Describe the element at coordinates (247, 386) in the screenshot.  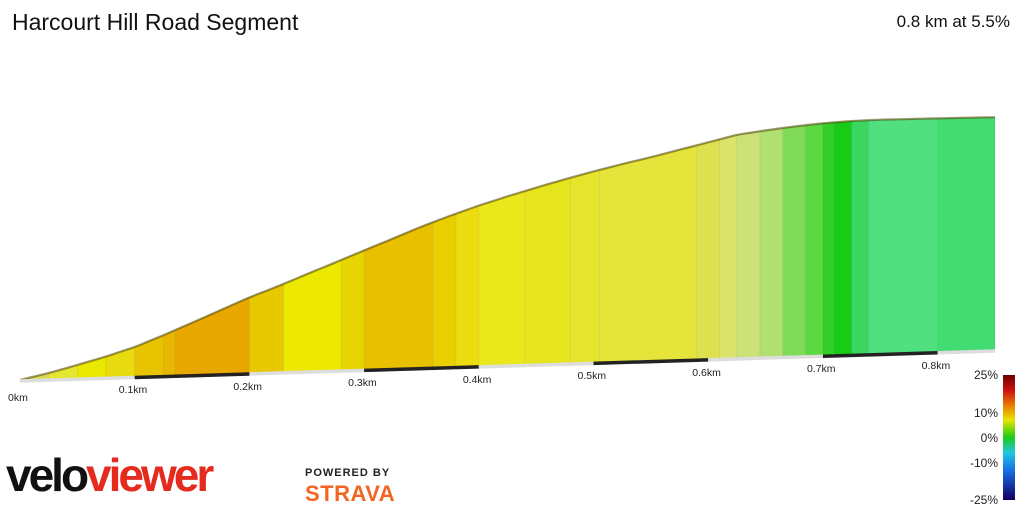
I see `x-tick-label: 0.2km` at that location.